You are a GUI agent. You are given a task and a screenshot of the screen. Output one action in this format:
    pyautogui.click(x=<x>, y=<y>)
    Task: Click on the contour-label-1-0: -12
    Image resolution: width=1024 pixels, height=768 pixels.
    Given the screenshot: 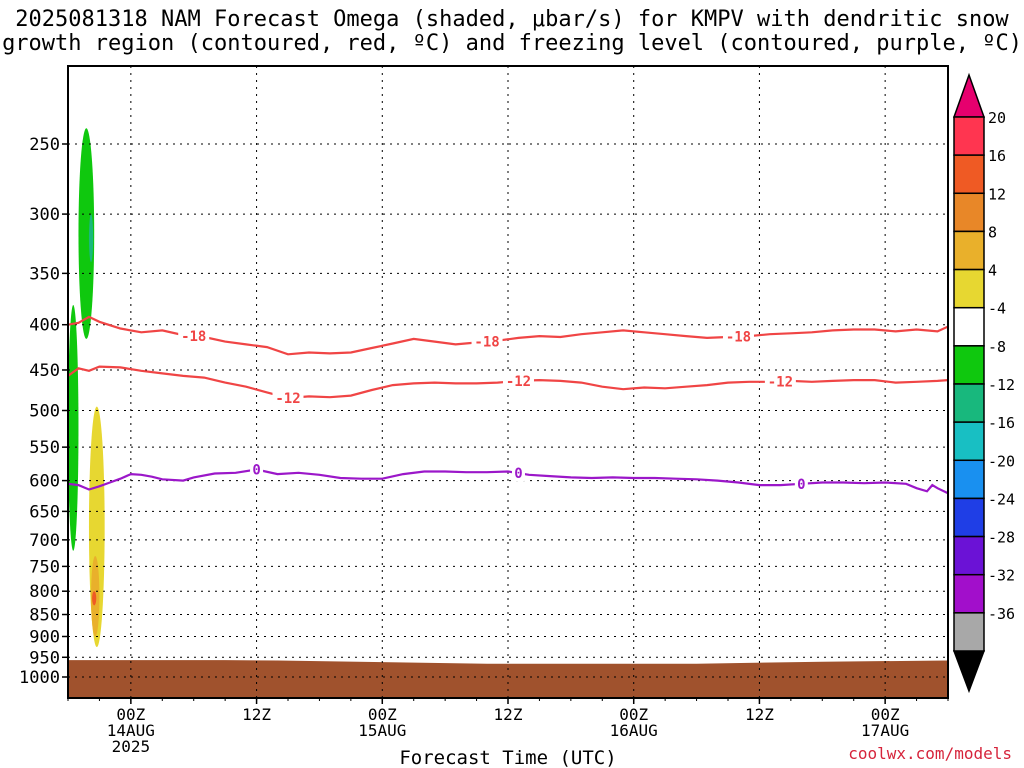 What is the action you would take?
    pyautogui.click(x=287, y=399)
    